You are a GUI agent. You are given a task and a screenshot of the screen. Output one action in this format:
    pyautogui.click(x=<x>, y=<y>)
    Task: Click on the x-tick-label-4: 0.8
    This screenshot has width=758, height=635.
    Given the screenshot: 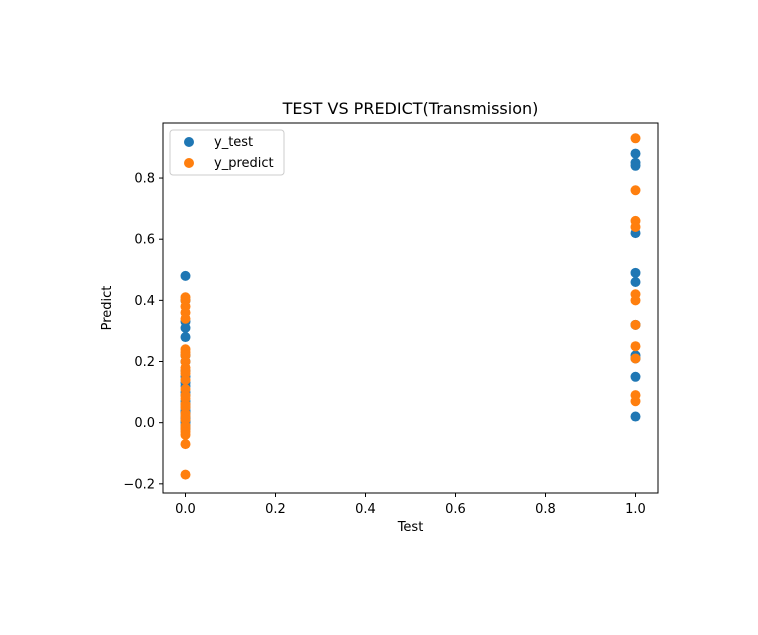 What is the action you would take?
    pyautogui.click(x=545, y=509)
    